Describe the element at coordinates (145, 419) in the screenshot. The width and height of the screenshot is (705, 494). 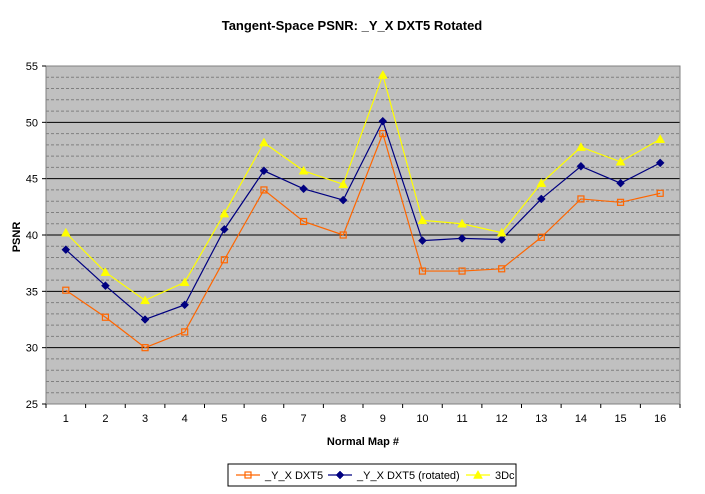
I see `x-tick-label: 3` at that location.